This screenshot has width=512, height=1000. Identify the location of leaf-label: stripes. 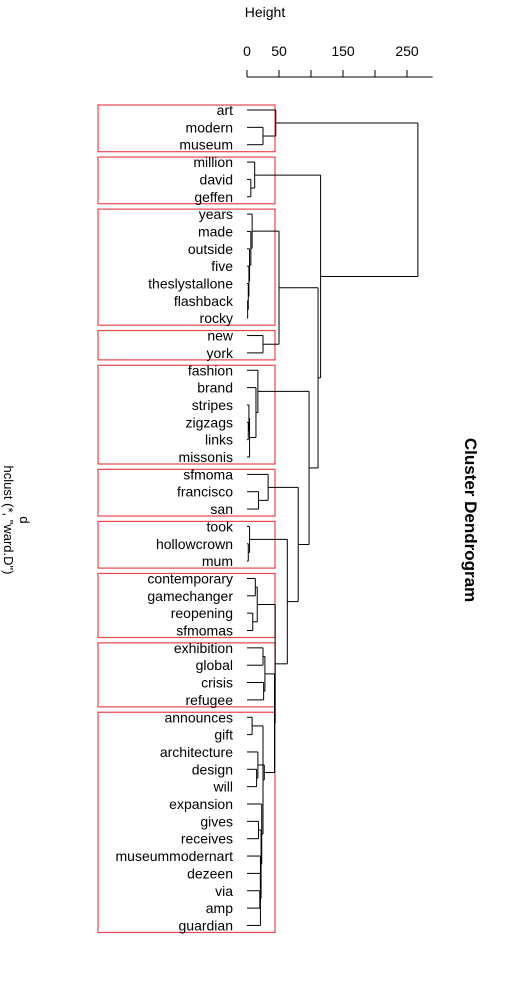
(212, 405).